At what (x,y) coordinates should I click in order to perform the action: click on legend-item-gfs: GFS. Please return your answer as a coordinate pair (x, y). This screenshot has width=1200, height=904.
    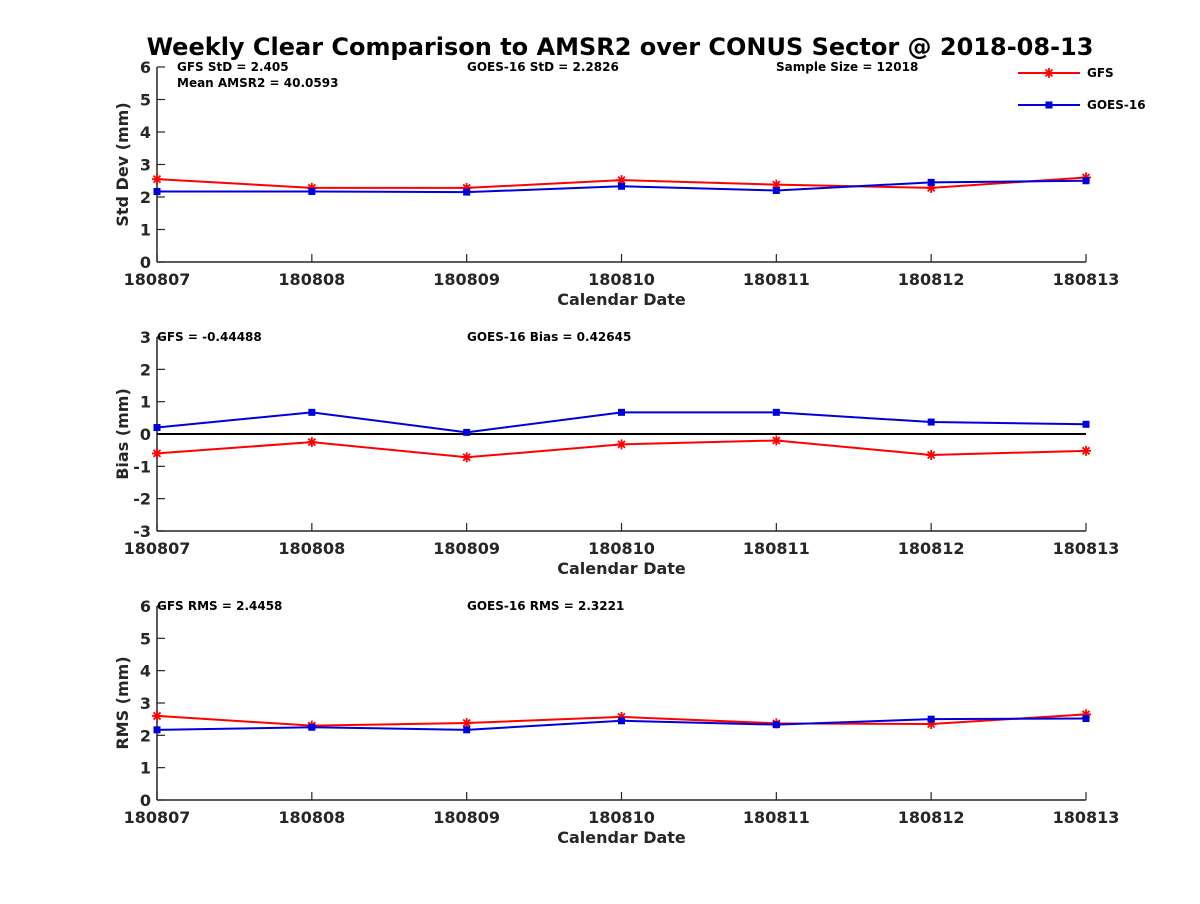
    Looking at the image, I should click on (1066, 73).